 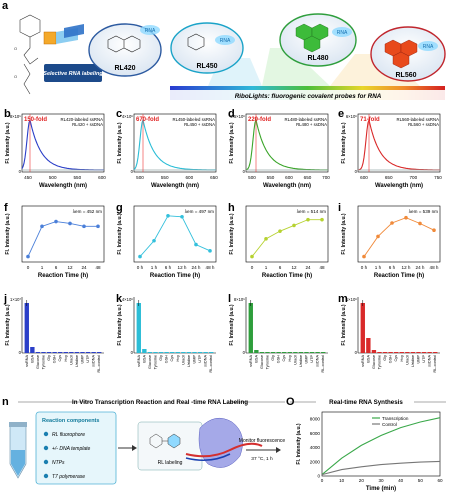 I want to click on legend-control: Control, so click(x=389, y=424).